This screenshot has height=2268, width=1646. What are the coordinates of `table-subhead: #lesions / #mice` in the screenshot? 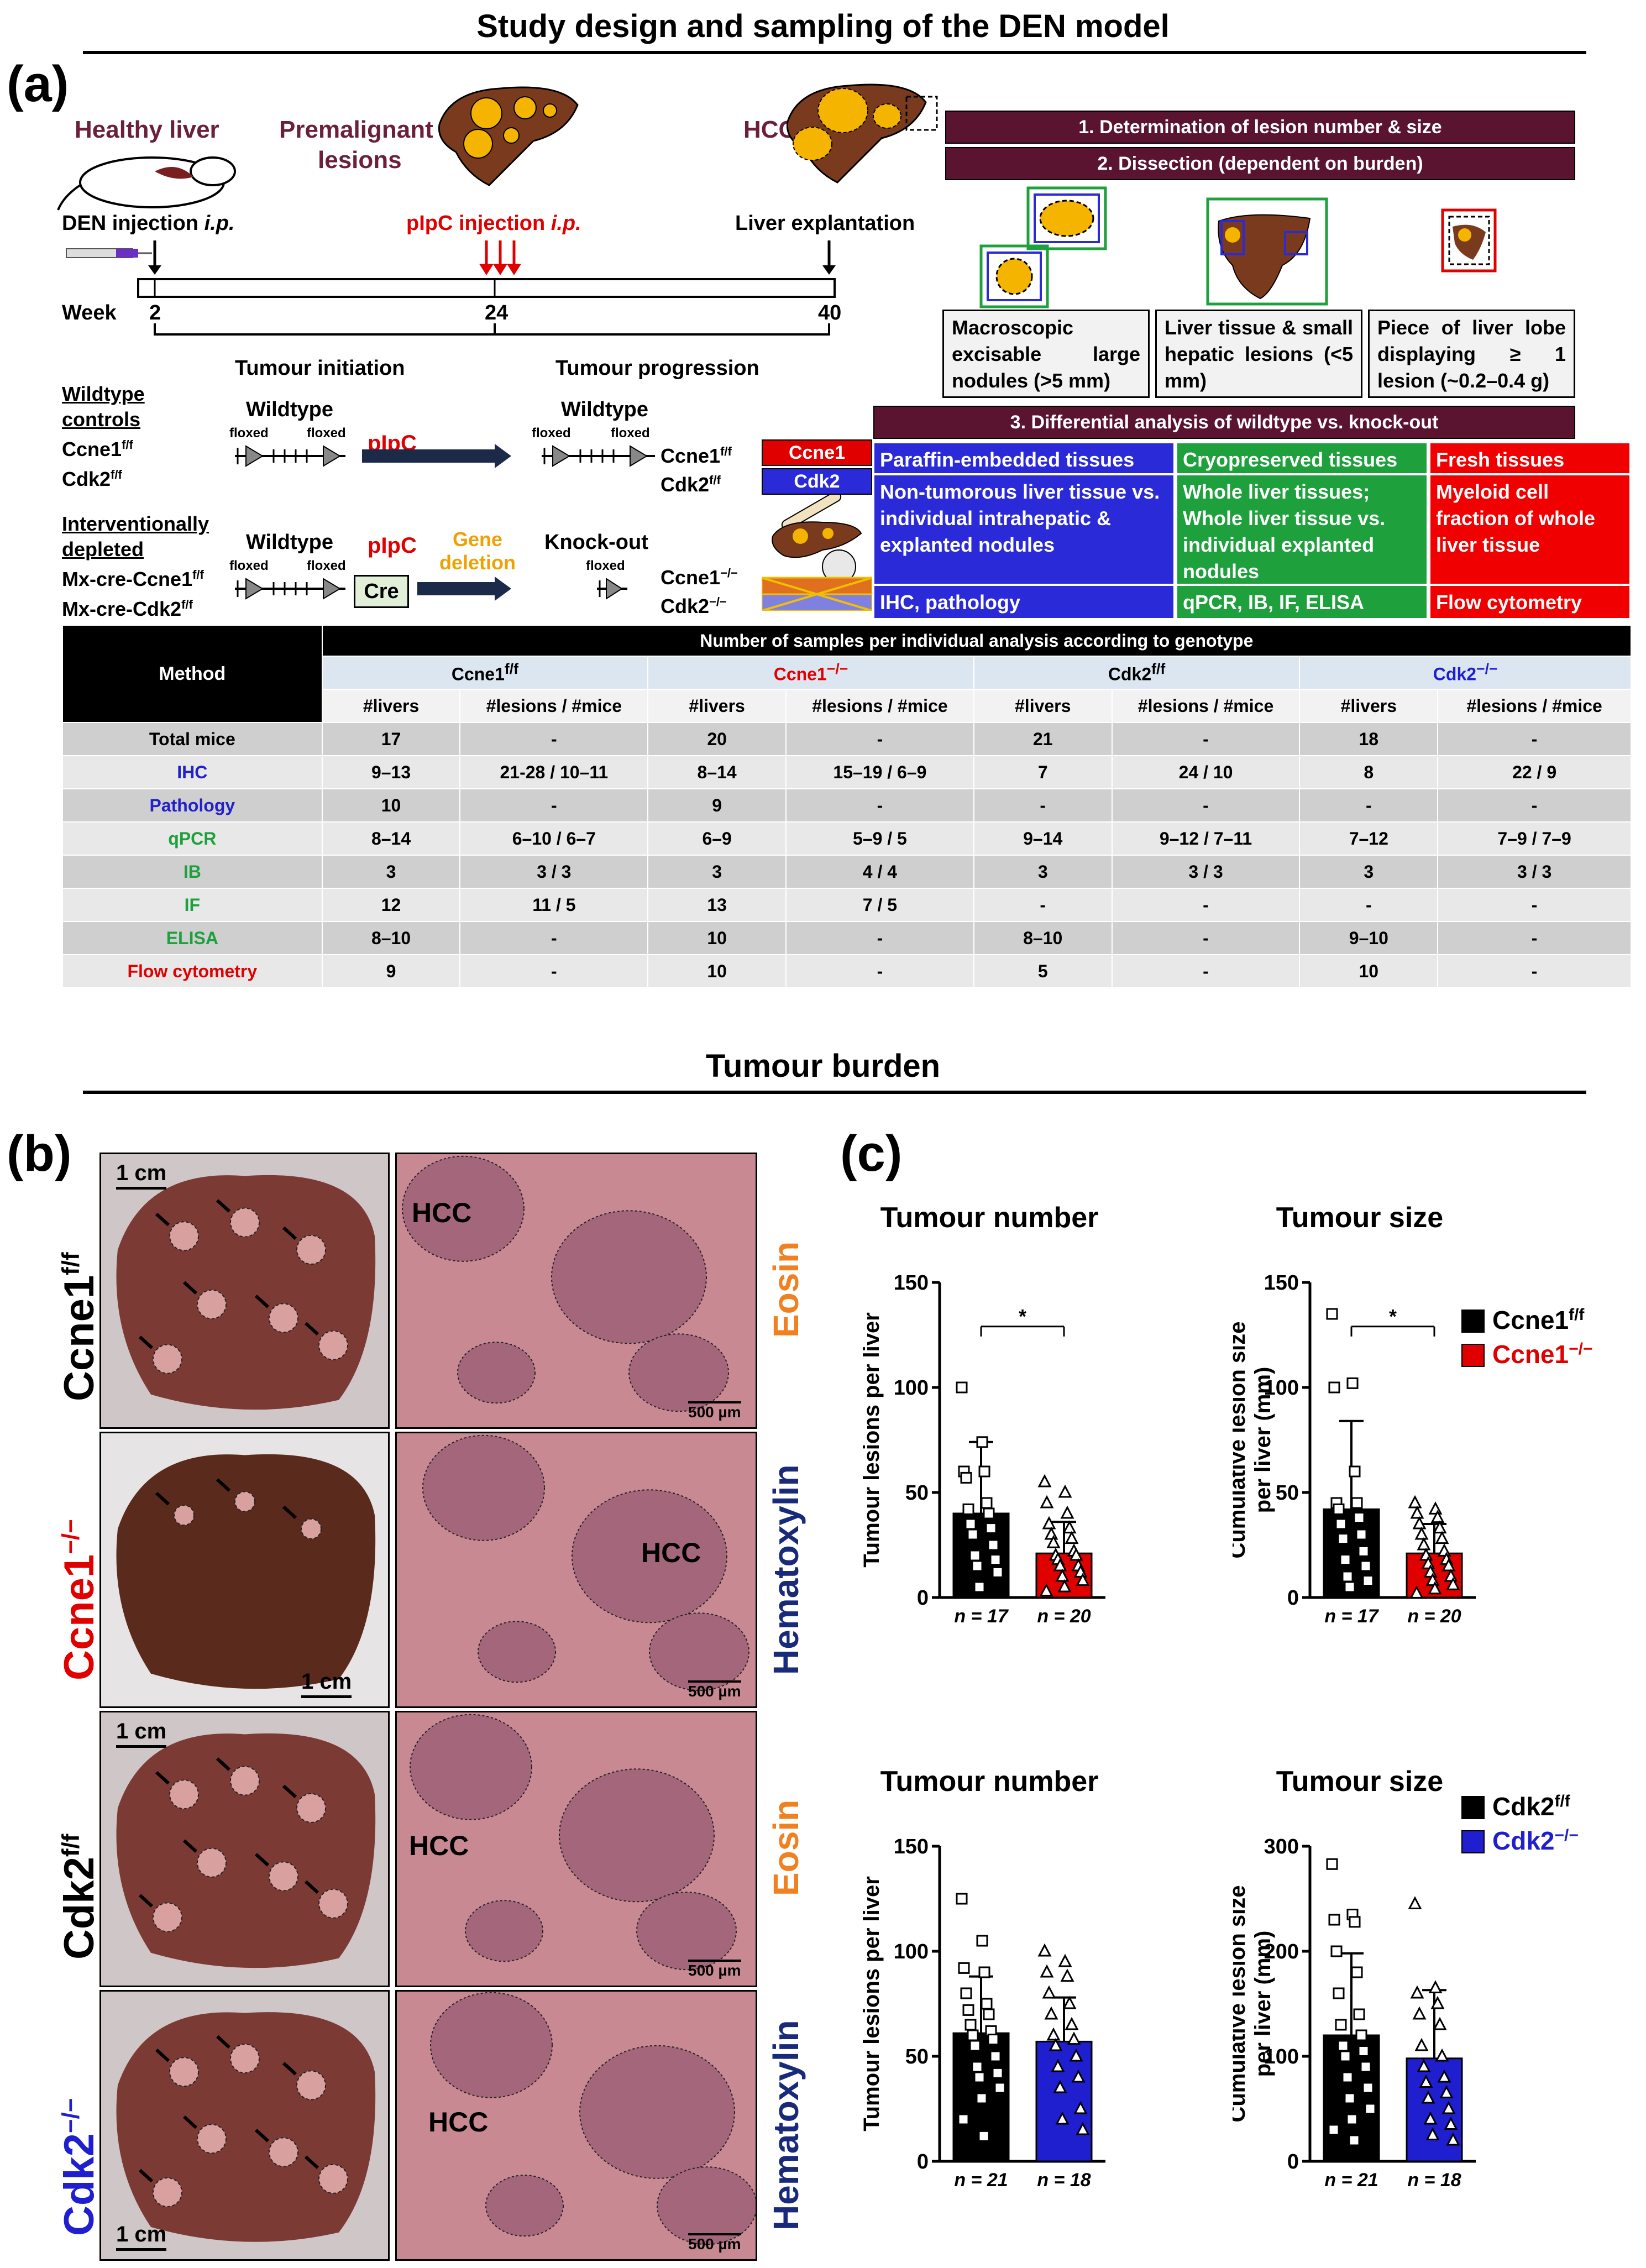 It's located at (1206, 706).